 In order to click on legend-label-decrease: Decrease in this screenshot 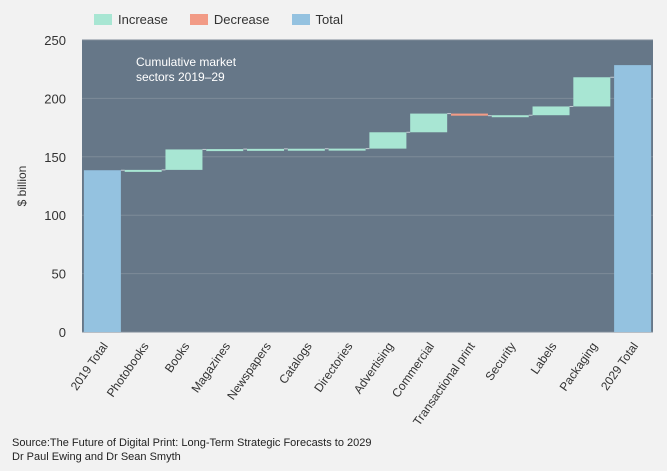, I will do `click(241, 19)`.